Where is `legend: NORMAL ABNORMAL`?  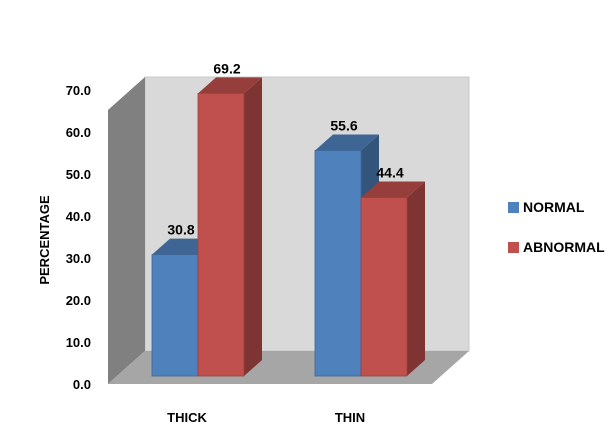
legend: NORMAL ABNORMAL is located at coordinates (556, 227).